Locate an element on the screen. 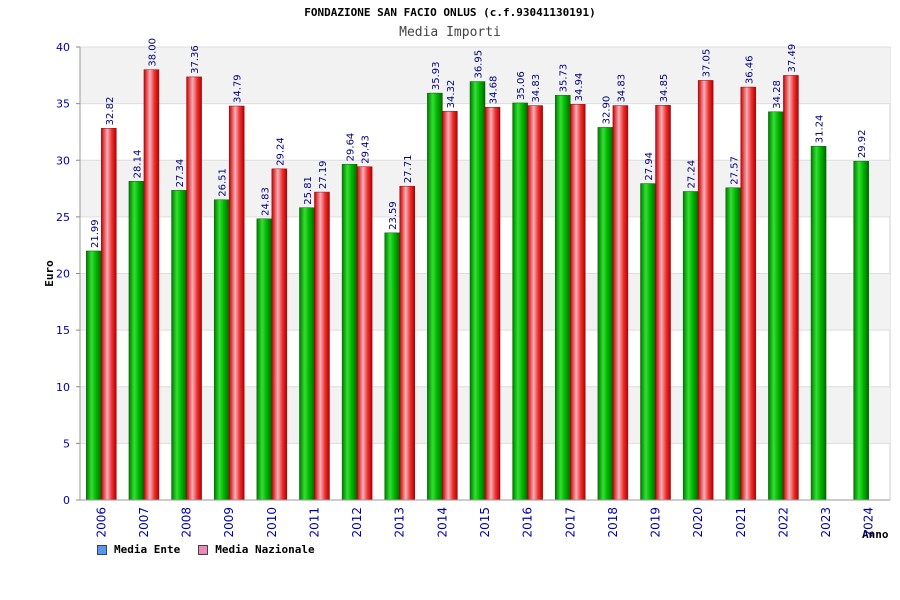 Image resolution: width=900 pixels, height=600 pixels. data-label-media-nazionale: 34.32 is located at coordinates (451, 94).